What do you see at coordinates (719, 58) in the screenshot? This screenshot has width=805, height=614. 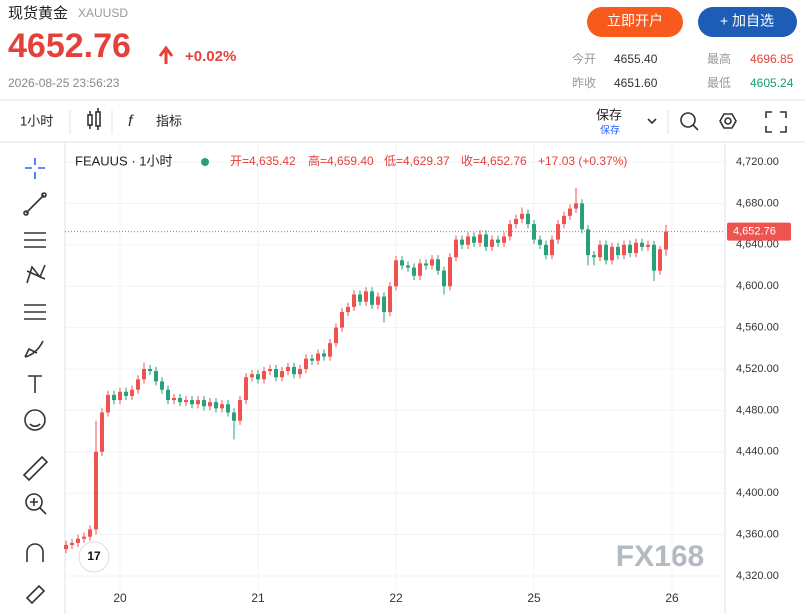 I see `stat-label: 最高` at bounding box center [719, 58].